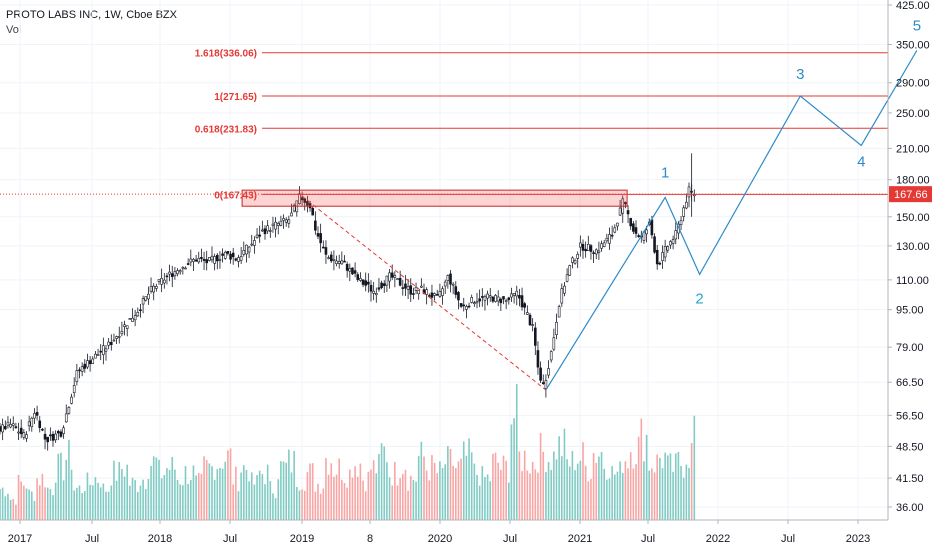  What do you see at coordinates (20, 539) in the screenshot?
I see `x-tick-label: 2017` at bounding box center [20, 539].